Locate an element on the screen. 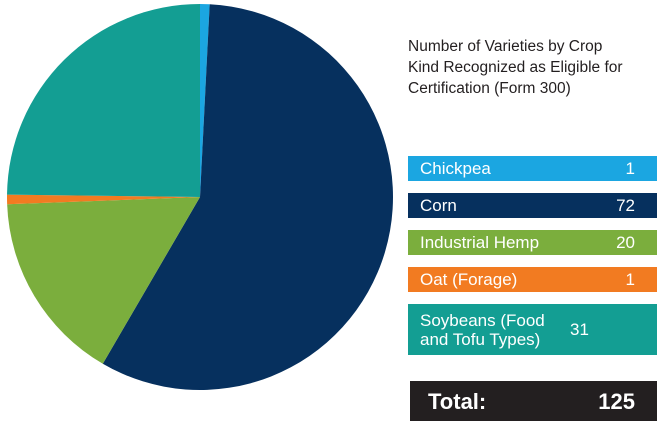 Image resolution: width=657 pixels, height=421 pixels. legend-label: Industrial Hemp is located at coordinates (480, 242).